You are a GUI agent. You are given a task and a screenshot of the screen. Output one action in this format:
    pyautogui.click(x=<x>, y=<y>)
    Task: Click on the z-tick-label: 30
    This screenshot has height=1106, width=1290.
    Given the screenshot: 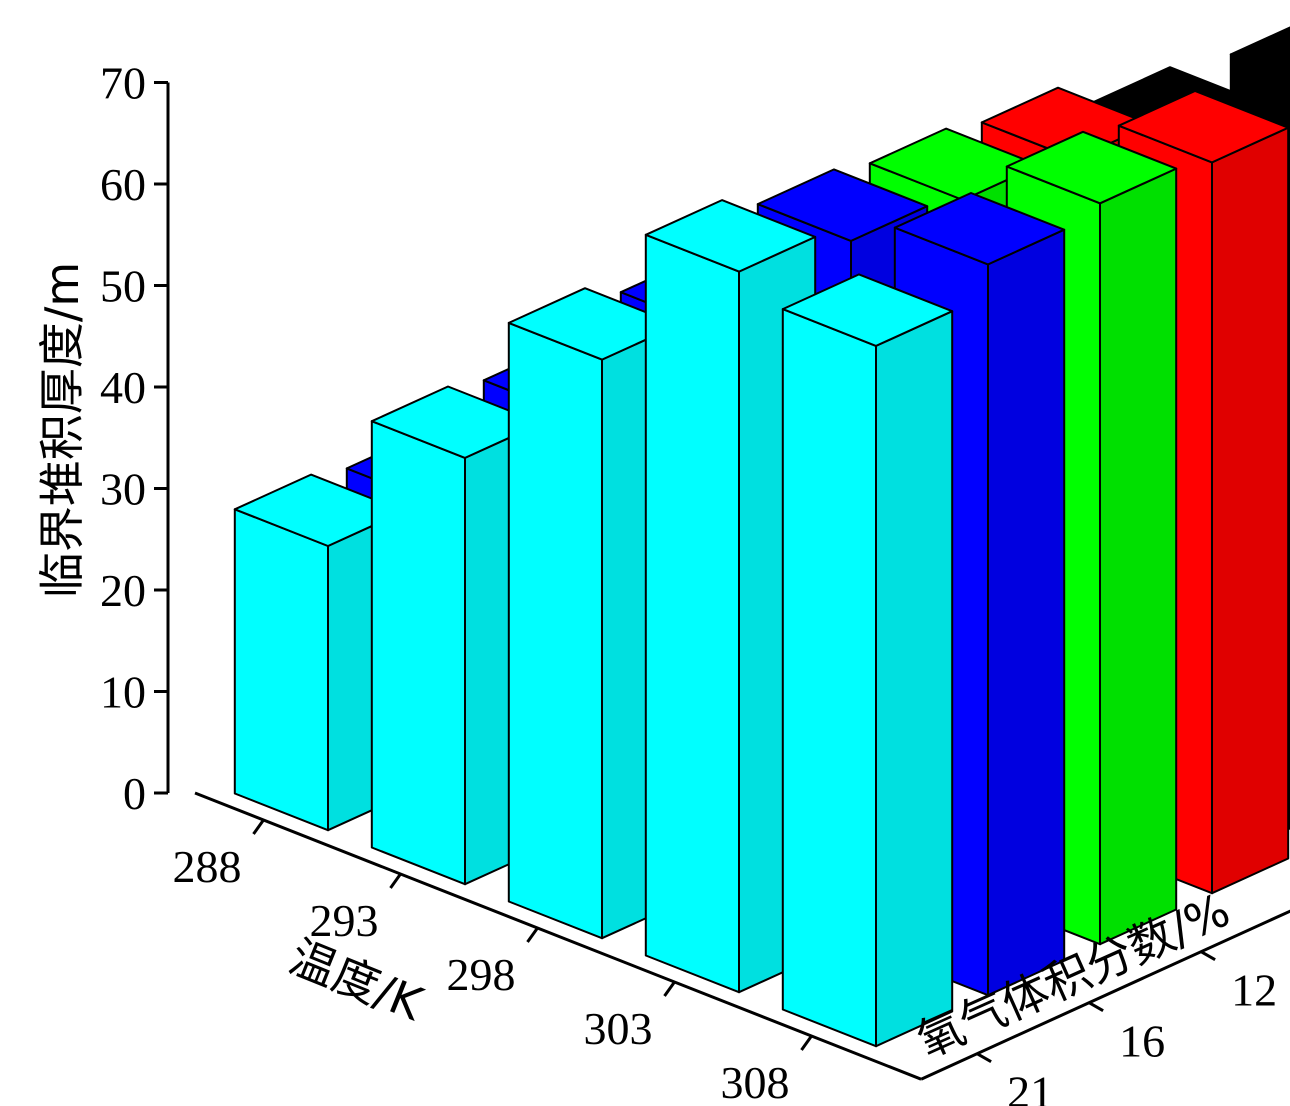 What is the action you would take?
    pyautogui.click(x=123, y=489)
    